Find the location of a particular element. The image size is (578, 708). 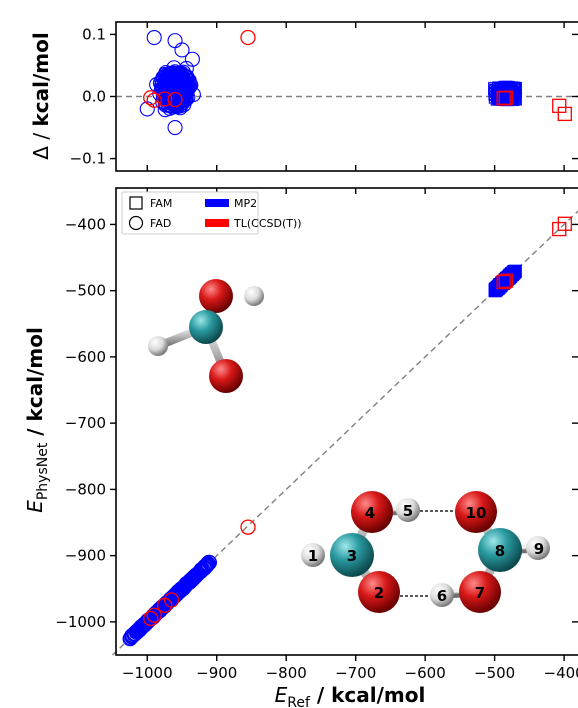

atom-label-2: 2 is located at coordinates (379, 593).